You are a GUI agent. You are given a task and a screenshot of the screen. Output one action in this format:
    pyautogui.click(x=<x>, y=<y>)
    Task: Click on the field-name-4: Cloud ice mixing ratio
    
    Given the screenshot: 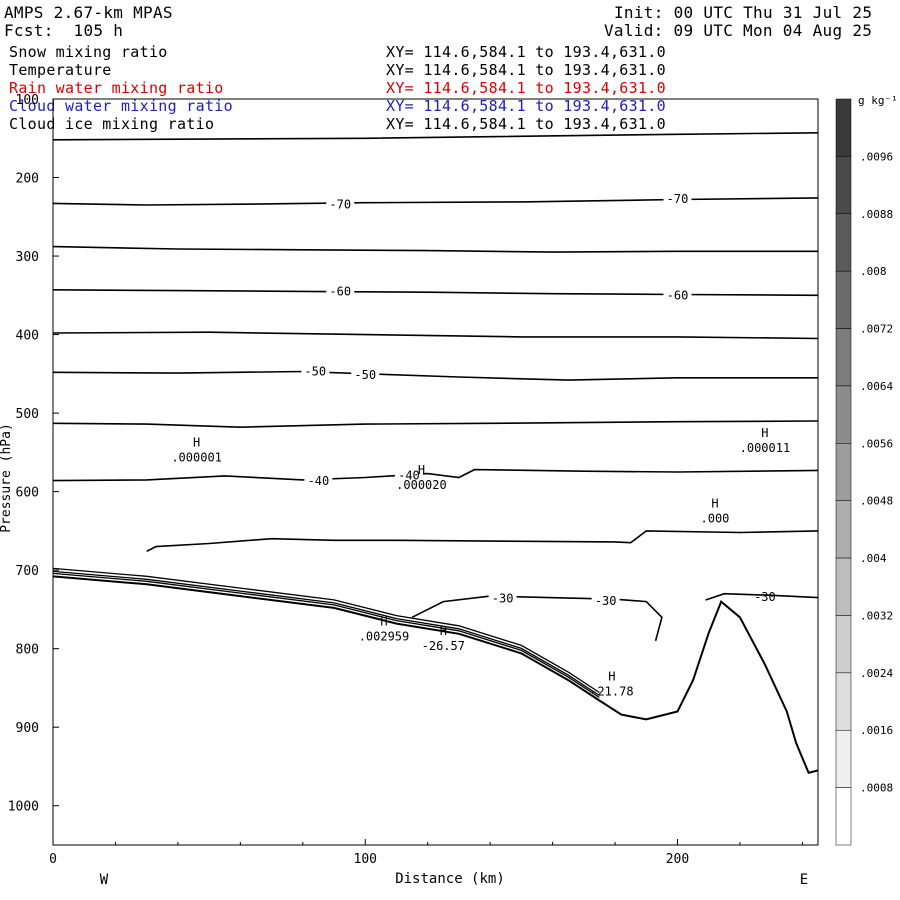 What is the action you would take?
    pyautogui.click(x=112, y=124)
    